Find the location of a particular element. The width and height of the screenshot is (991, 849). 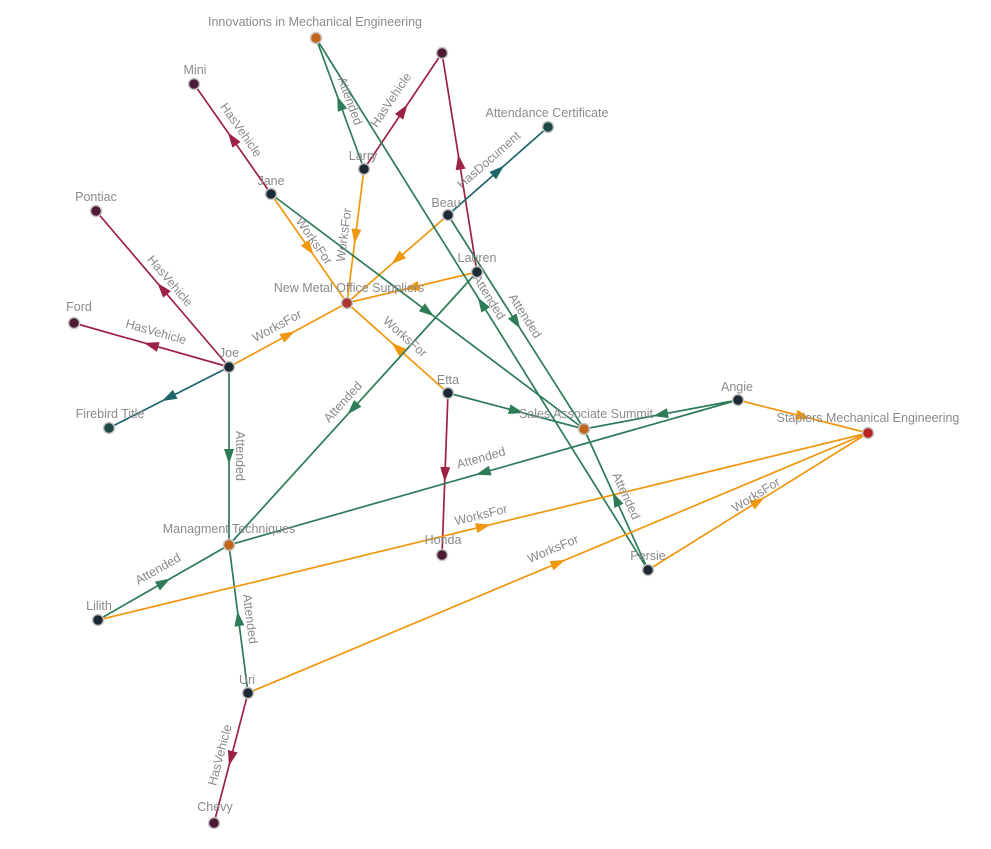

node-label-innovations: Innovations in Mechanical Engineering is located at coordinates (315, 22).